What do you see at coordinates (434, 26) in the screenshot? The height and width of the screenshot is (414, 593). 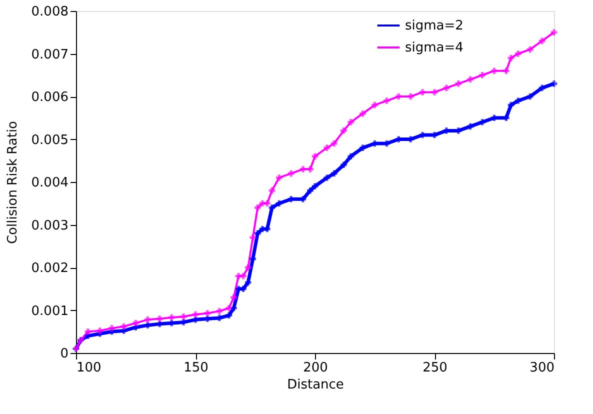 I see `legend-label: sigma=2` at bounding box center [434, 26].